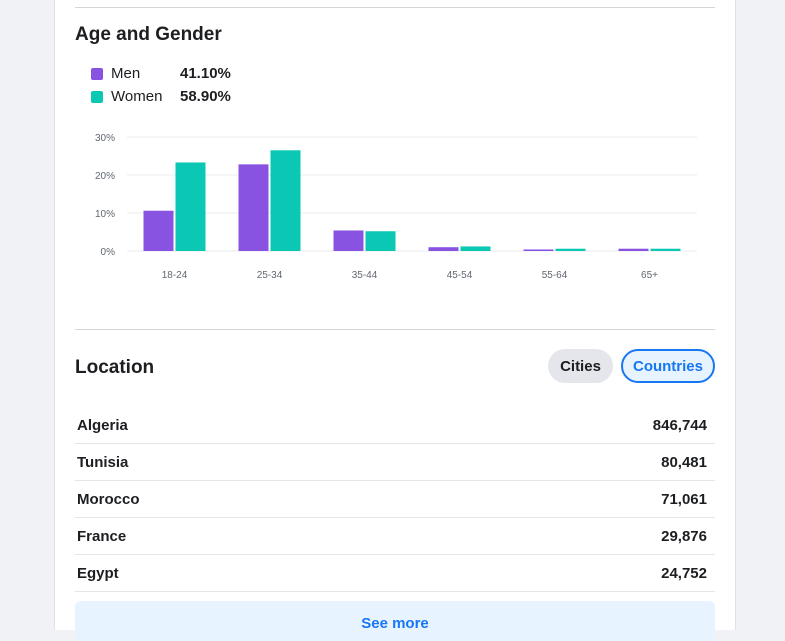 The width and height of the screenshot is (785, 641). I want to click on list-item: Algeria 846,744, so click(395, 426).